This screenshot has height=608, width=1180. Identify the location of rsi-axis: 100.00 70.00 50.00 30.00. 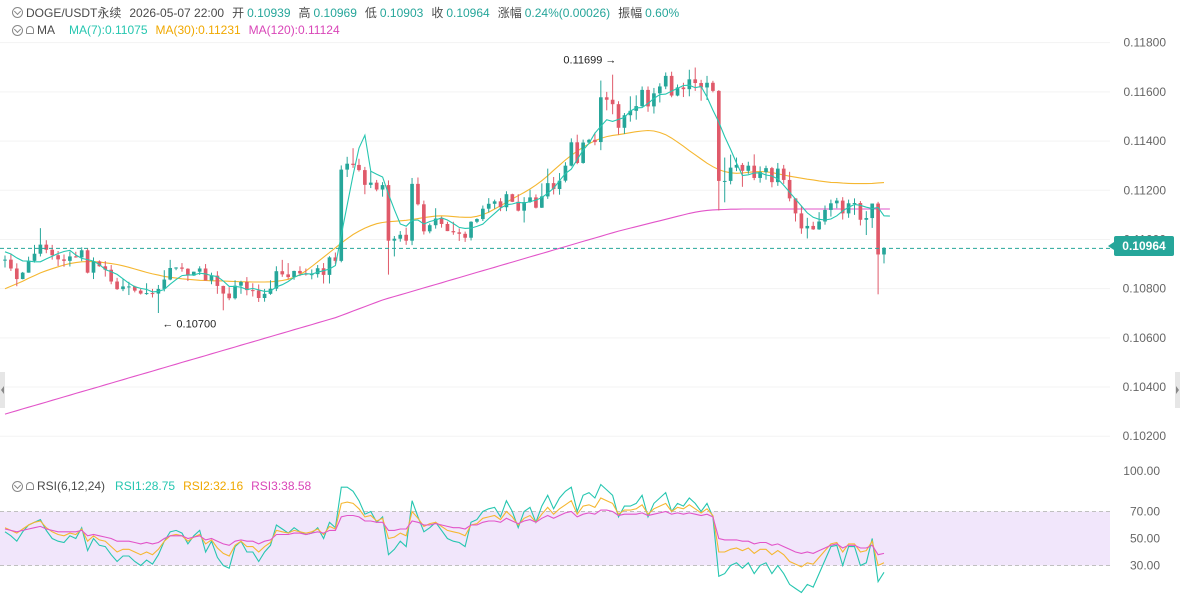
(1141, 518).